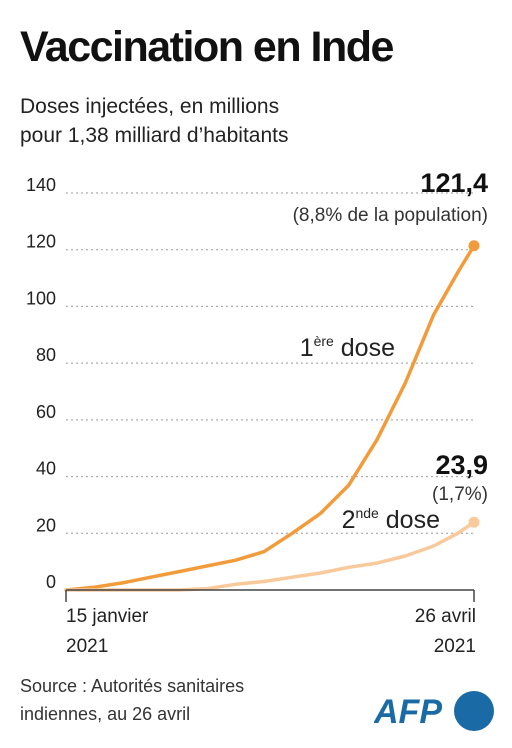  What do you see at coordinates (445, 616) in the screenshot?
I see `x-tick-label: 26 avril` at bounding box center [445, 616].